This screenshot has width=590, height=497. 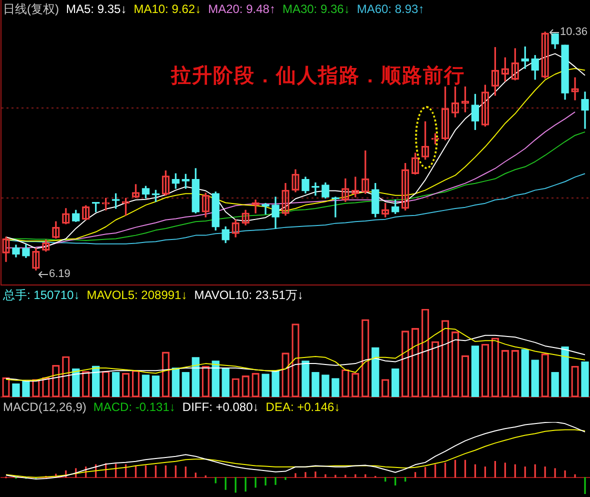 I want to click on text: MA60: 8.93↑, so click(x=390, y=9).